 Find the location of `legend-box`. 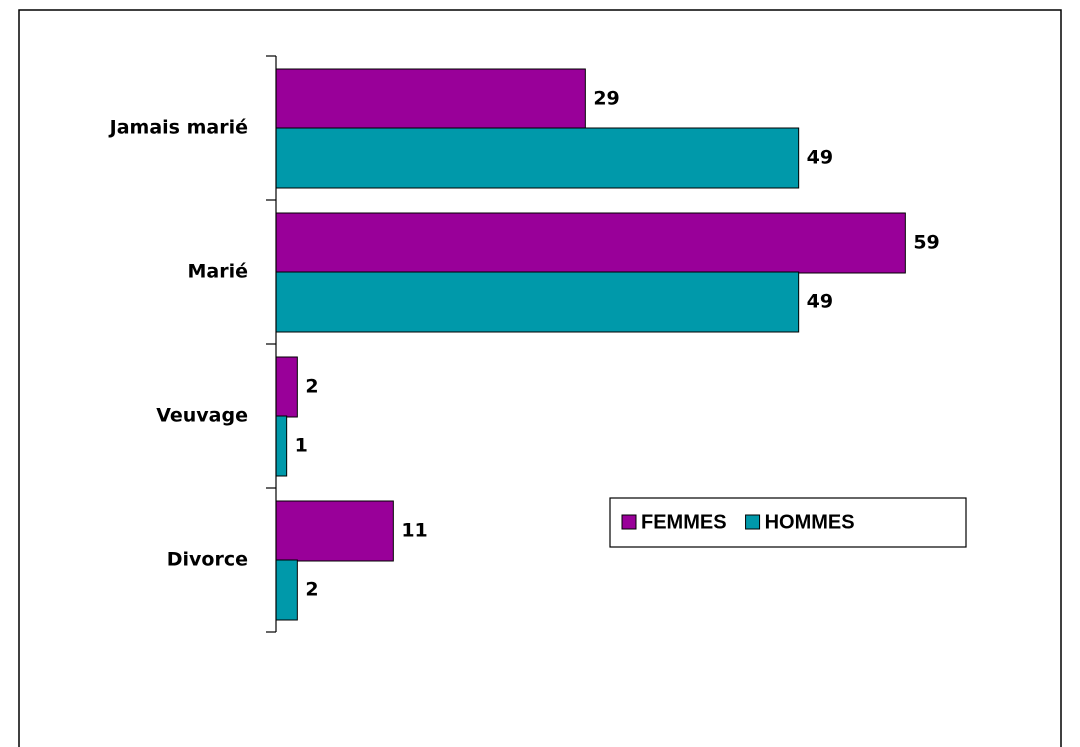

legend-box is located at coordinates (788, 522).